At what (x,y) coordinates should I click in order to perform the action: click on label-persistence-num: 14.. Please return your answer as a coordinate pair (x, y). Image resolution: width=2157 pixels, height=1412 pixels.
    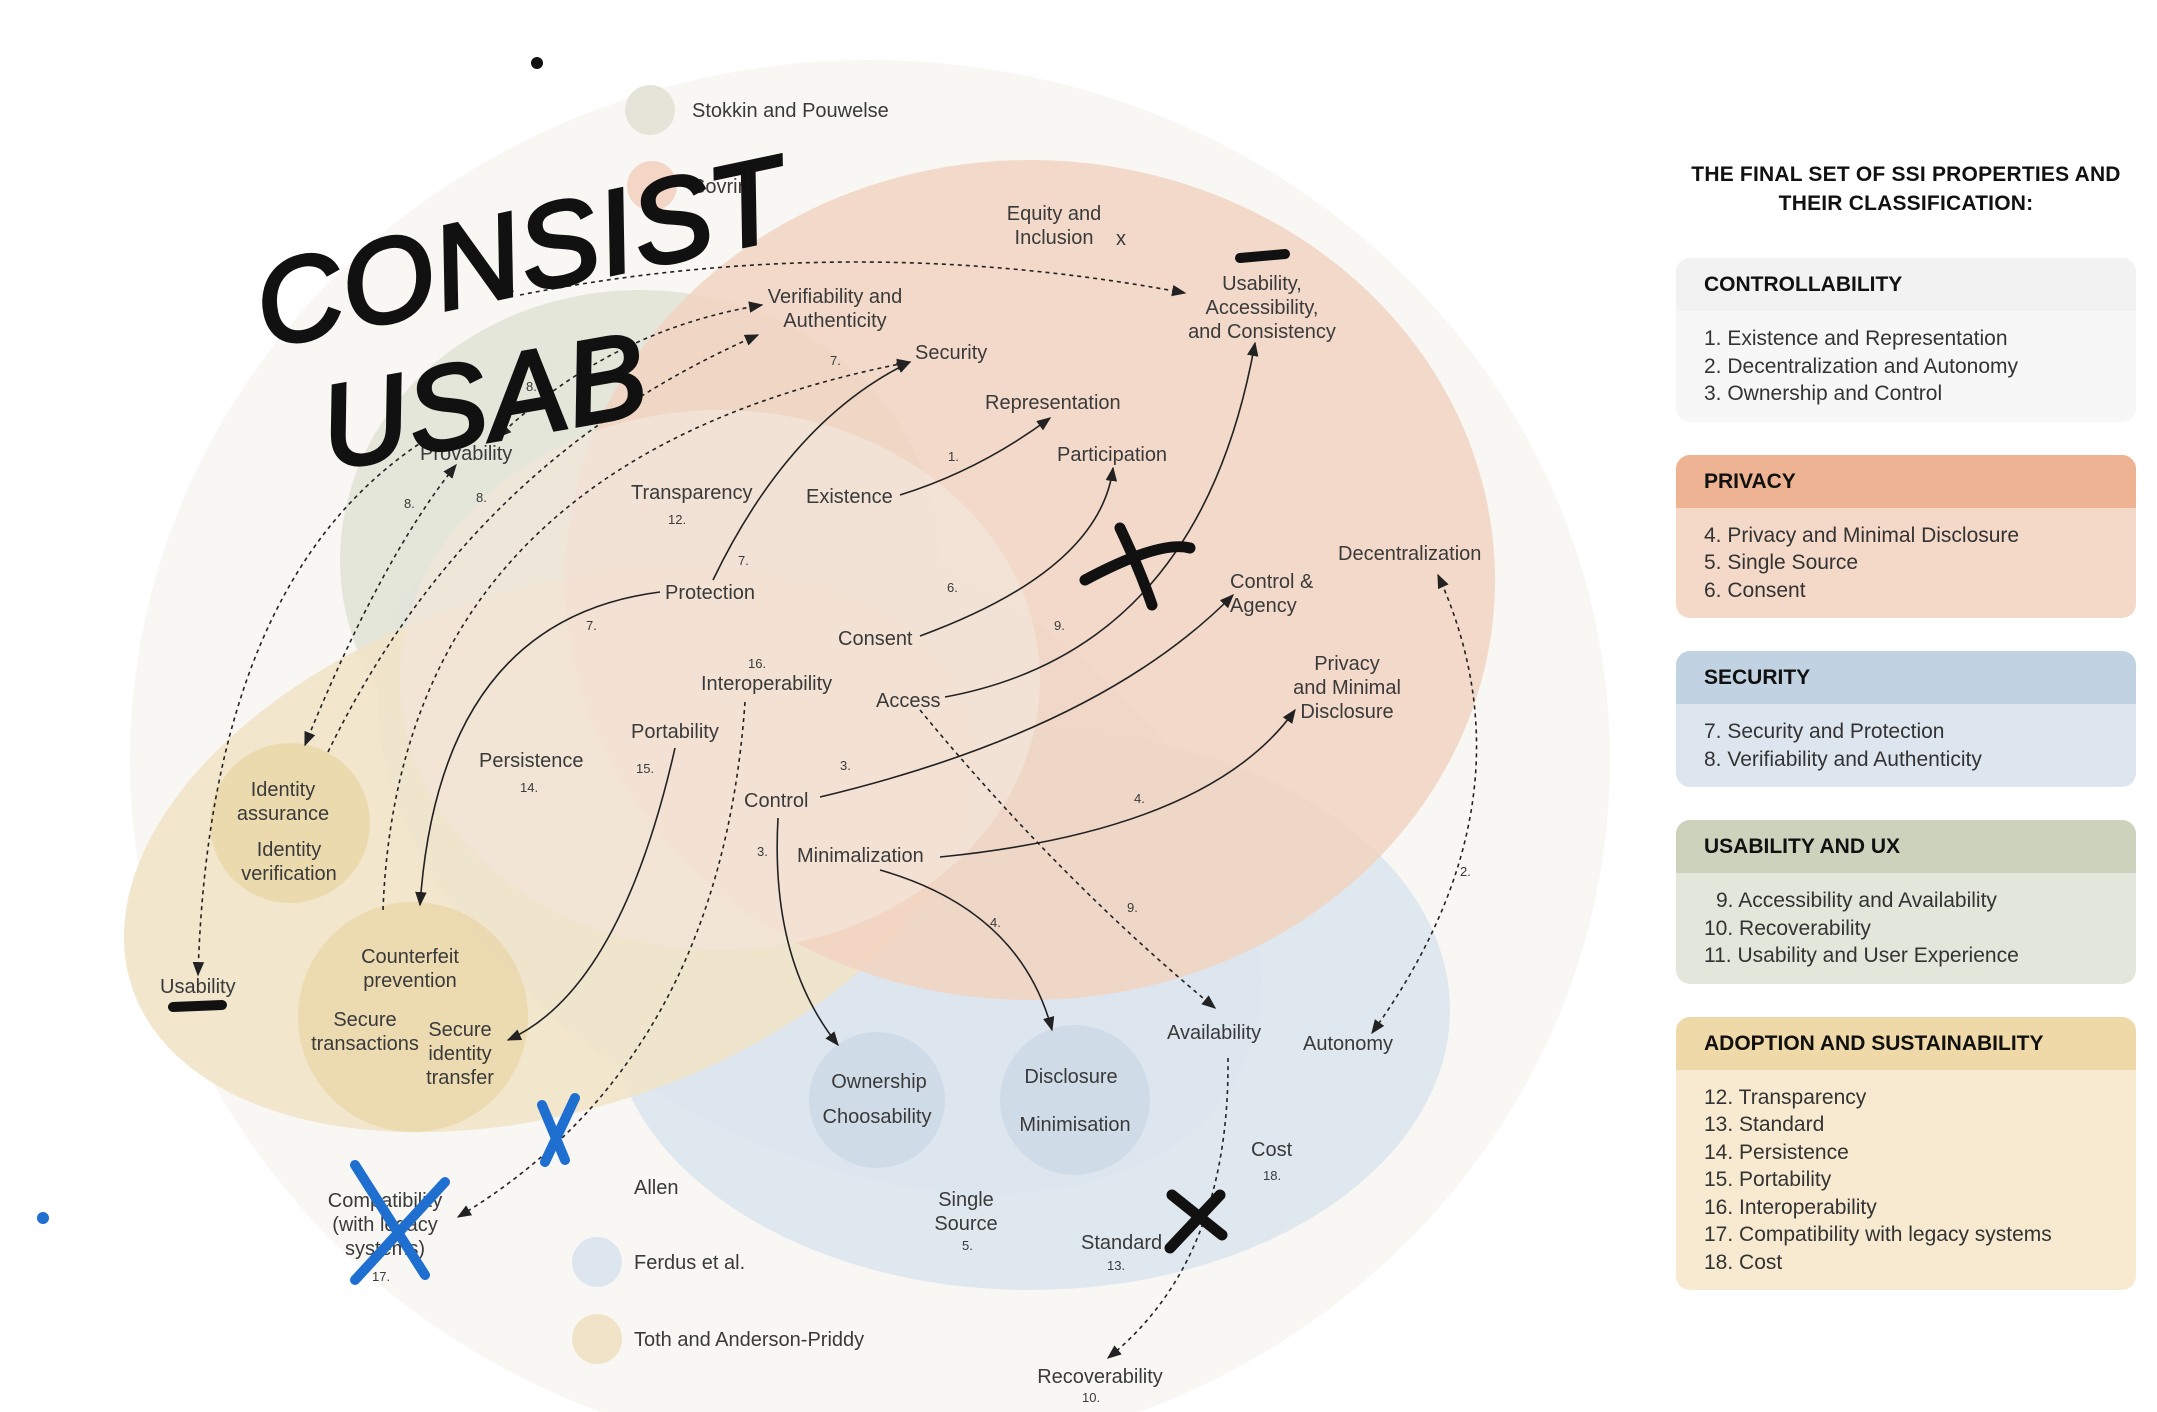
    Looking at the image, I should click on (529, 787).